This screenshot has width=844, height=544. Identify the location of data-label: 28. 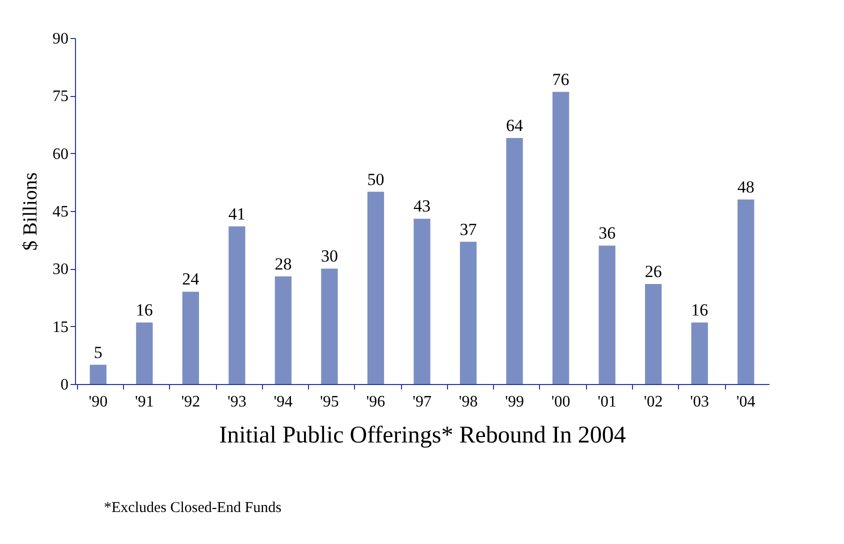
(283, 264).